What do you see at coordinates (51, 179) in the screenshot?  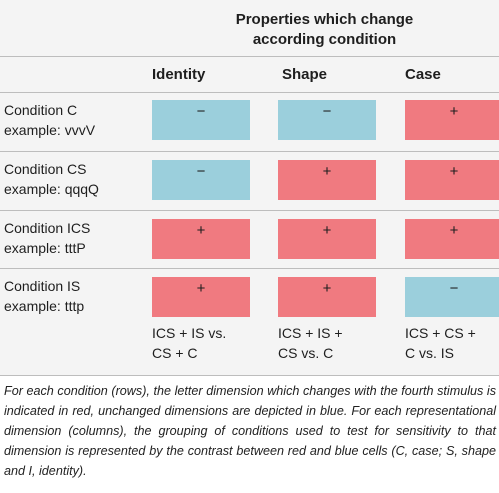 I see `row-label-condition-cs: Condition CS example: qqqQ` at bounding box center [51, 179].